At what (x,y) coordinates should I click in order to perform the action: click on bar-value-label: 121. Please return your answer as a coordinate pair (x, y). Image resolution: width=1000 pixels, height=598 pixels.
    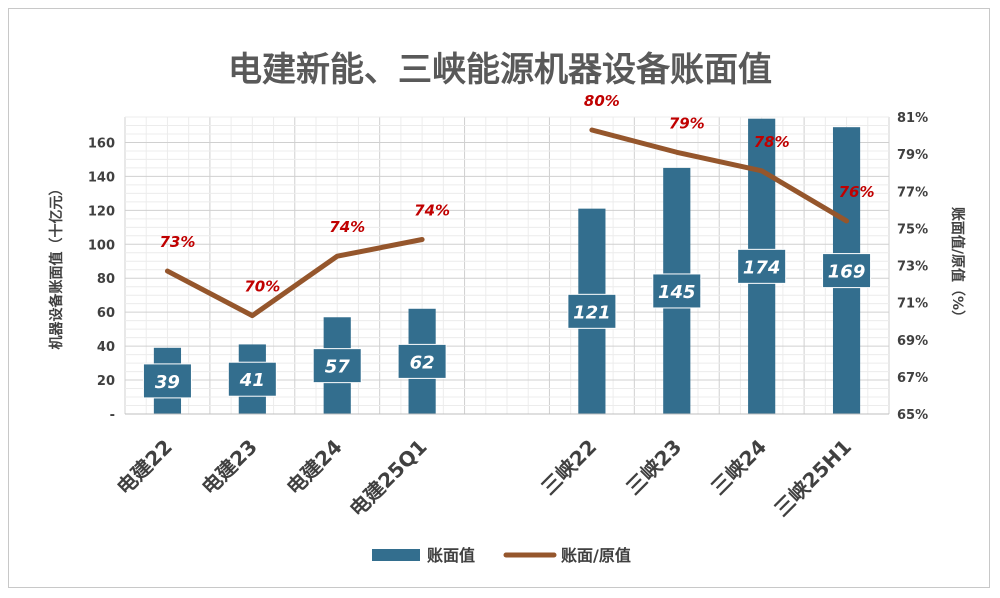
    Looking at the image, I should click on (592, 312).